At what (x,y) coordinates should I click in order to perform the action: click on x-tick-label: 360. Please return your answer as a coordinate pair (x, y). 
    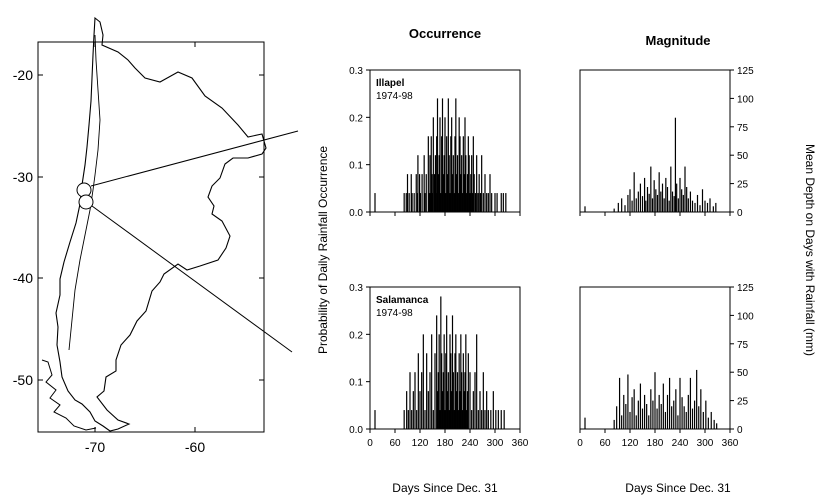
    Looking at the image, I should click on (730, 443).